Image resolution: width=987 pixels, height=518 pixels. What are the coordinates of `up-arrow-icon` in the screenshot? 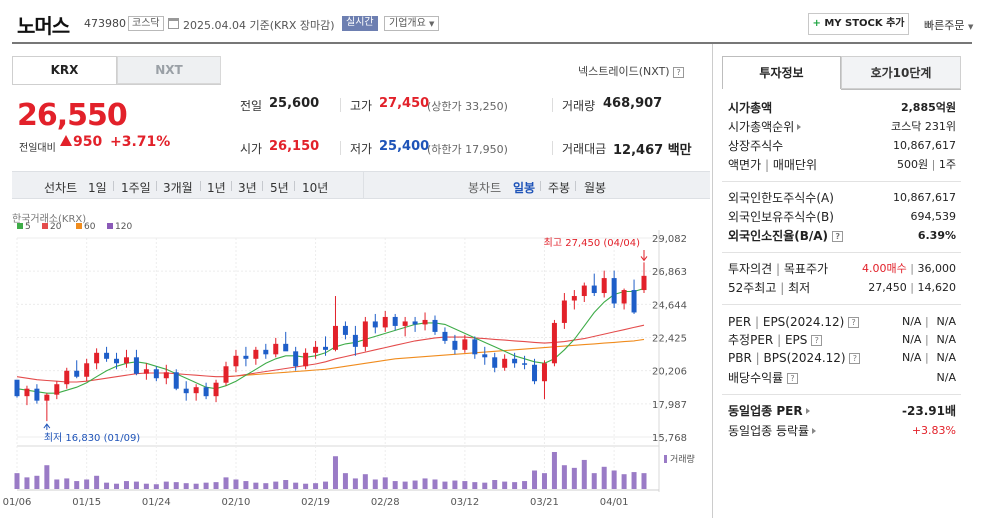 It's located at (66, 140).